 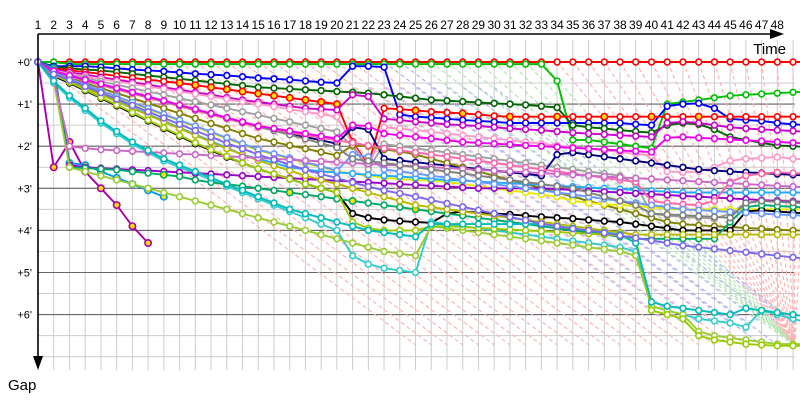 I want to click on x-tick-label: 47, so click(x=762, y=25).